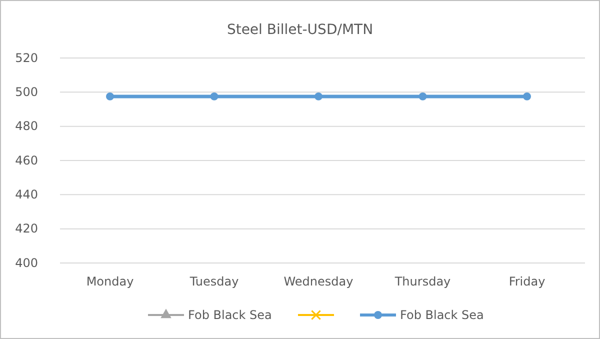 The image size is (600, 339). I want to click on y-tick-label: 420, so click(26, 229).